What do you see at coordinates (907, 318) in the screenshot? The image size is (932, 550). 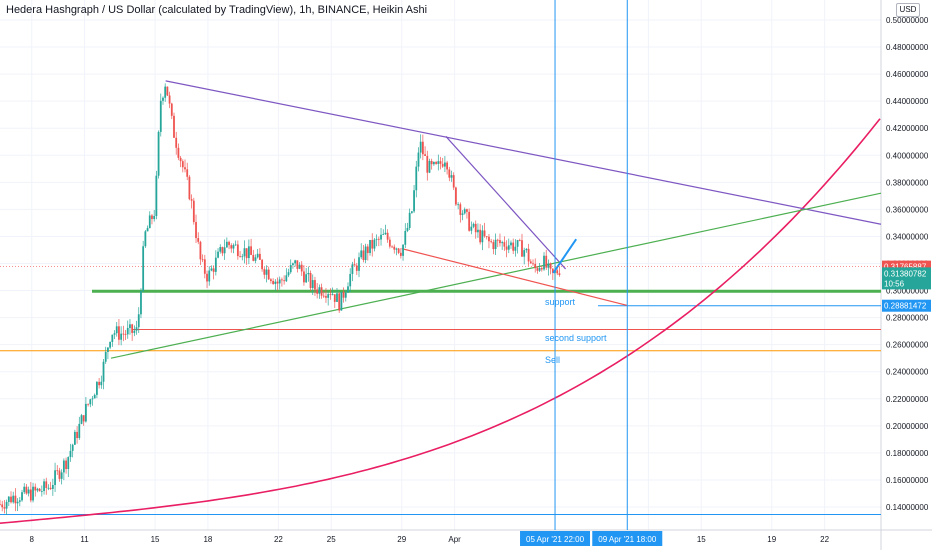 I see `y-tick-label: 0.28000000` at bounding box center [907, 318].